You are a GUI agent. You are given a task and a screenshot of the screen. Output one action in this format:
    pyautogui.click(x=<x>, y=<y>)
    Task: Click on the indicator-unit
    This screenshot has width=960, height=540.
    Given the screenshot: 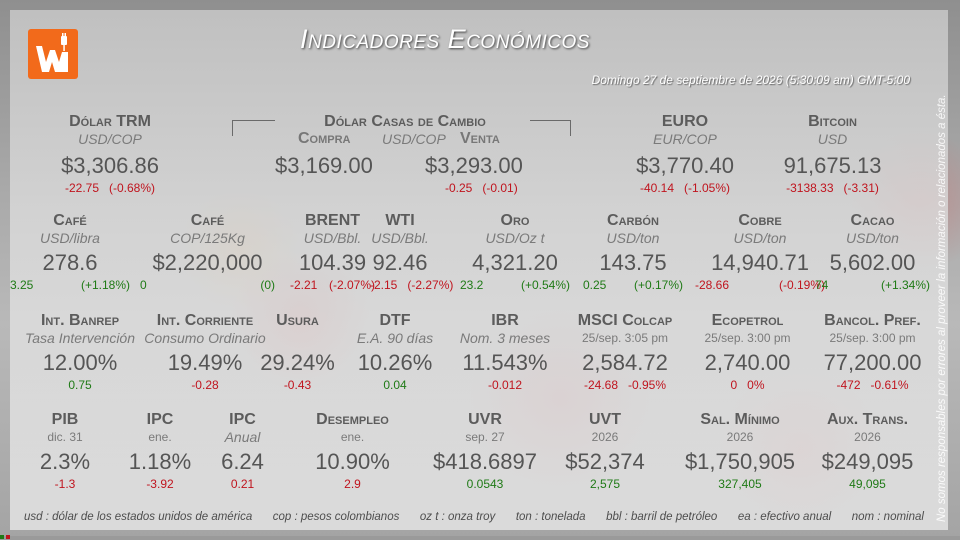 What is the action you would take?
    pyautogui.click(x=297, y=338)
    